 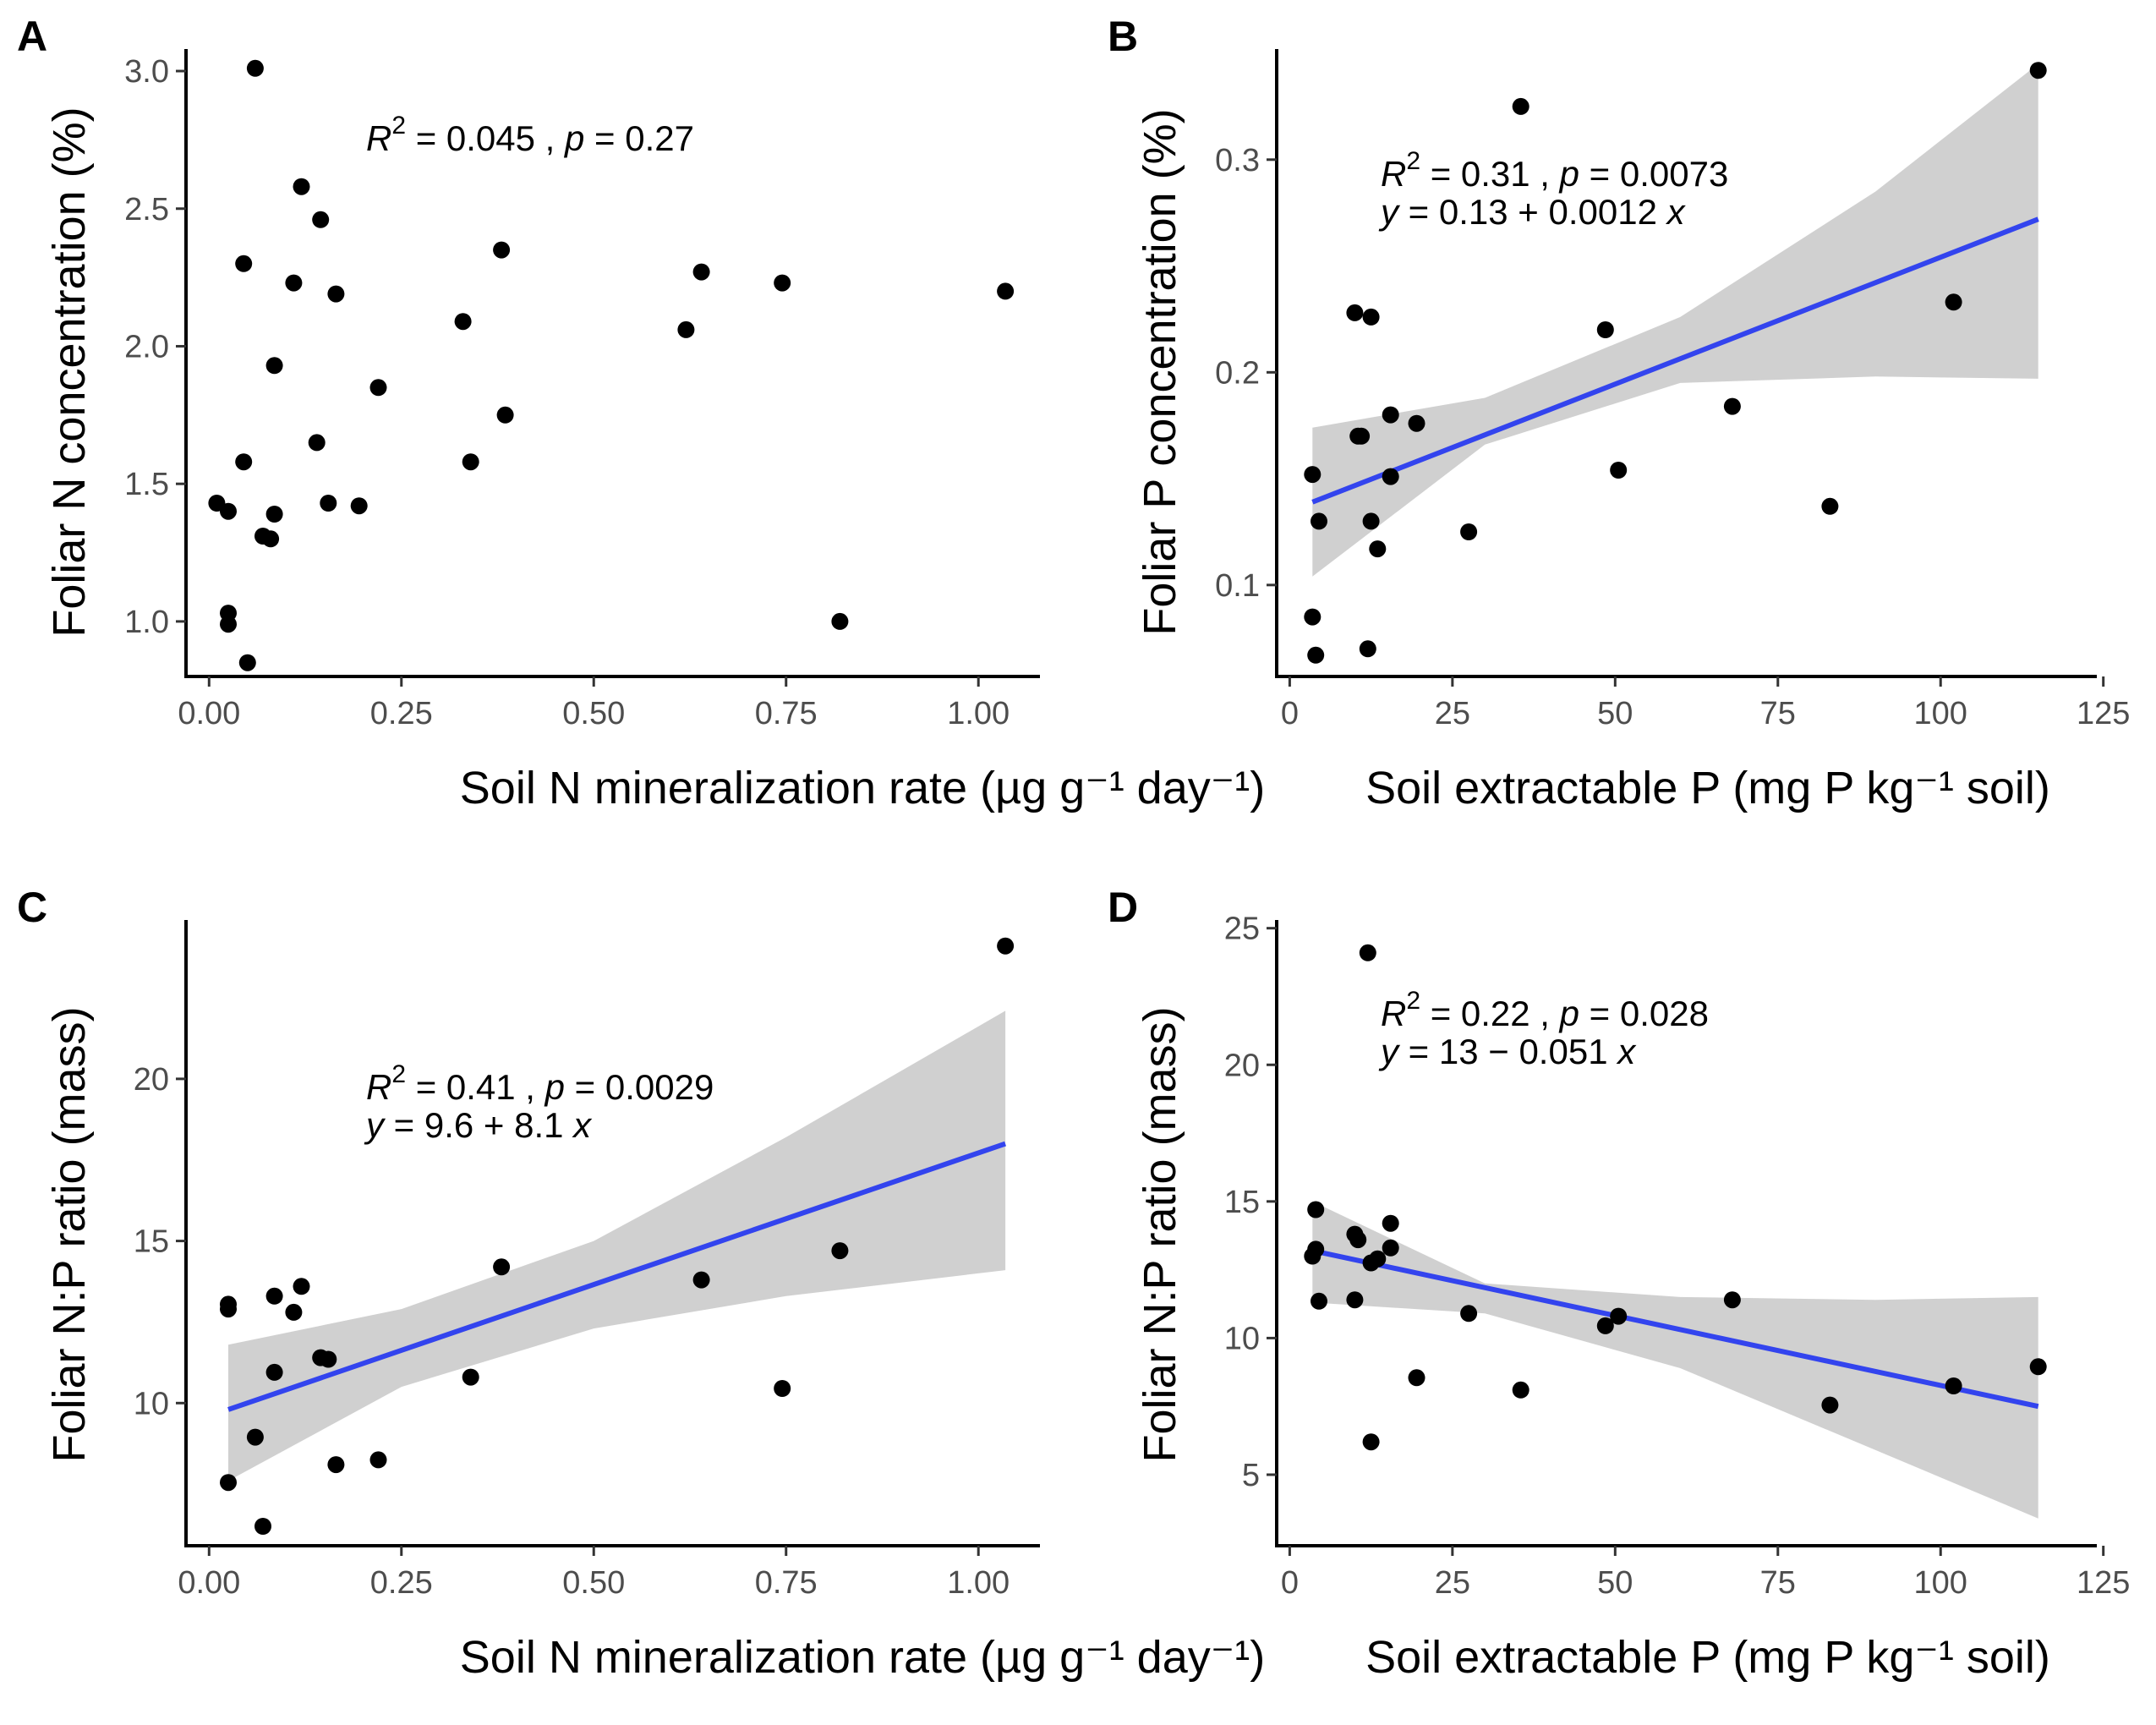 What do you see at coordinates (530, 135) in the screenshot?
I see `stats-r2-a: R2 = 0.045 , p = 0.27` at bounding box center [530, 135].